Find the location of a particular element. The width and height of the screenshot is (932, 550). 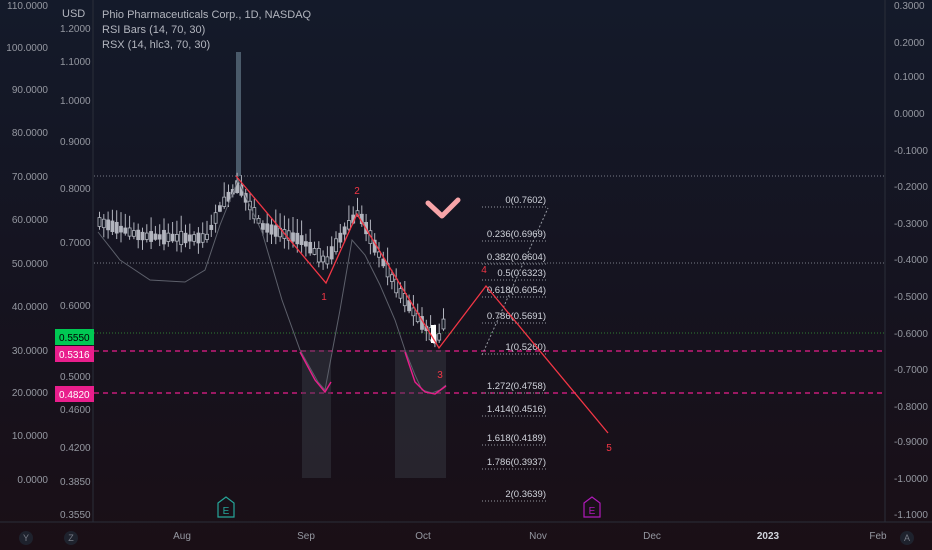

fib-level-label: 1.786(0.3937) is located at coordinates (516, 462).